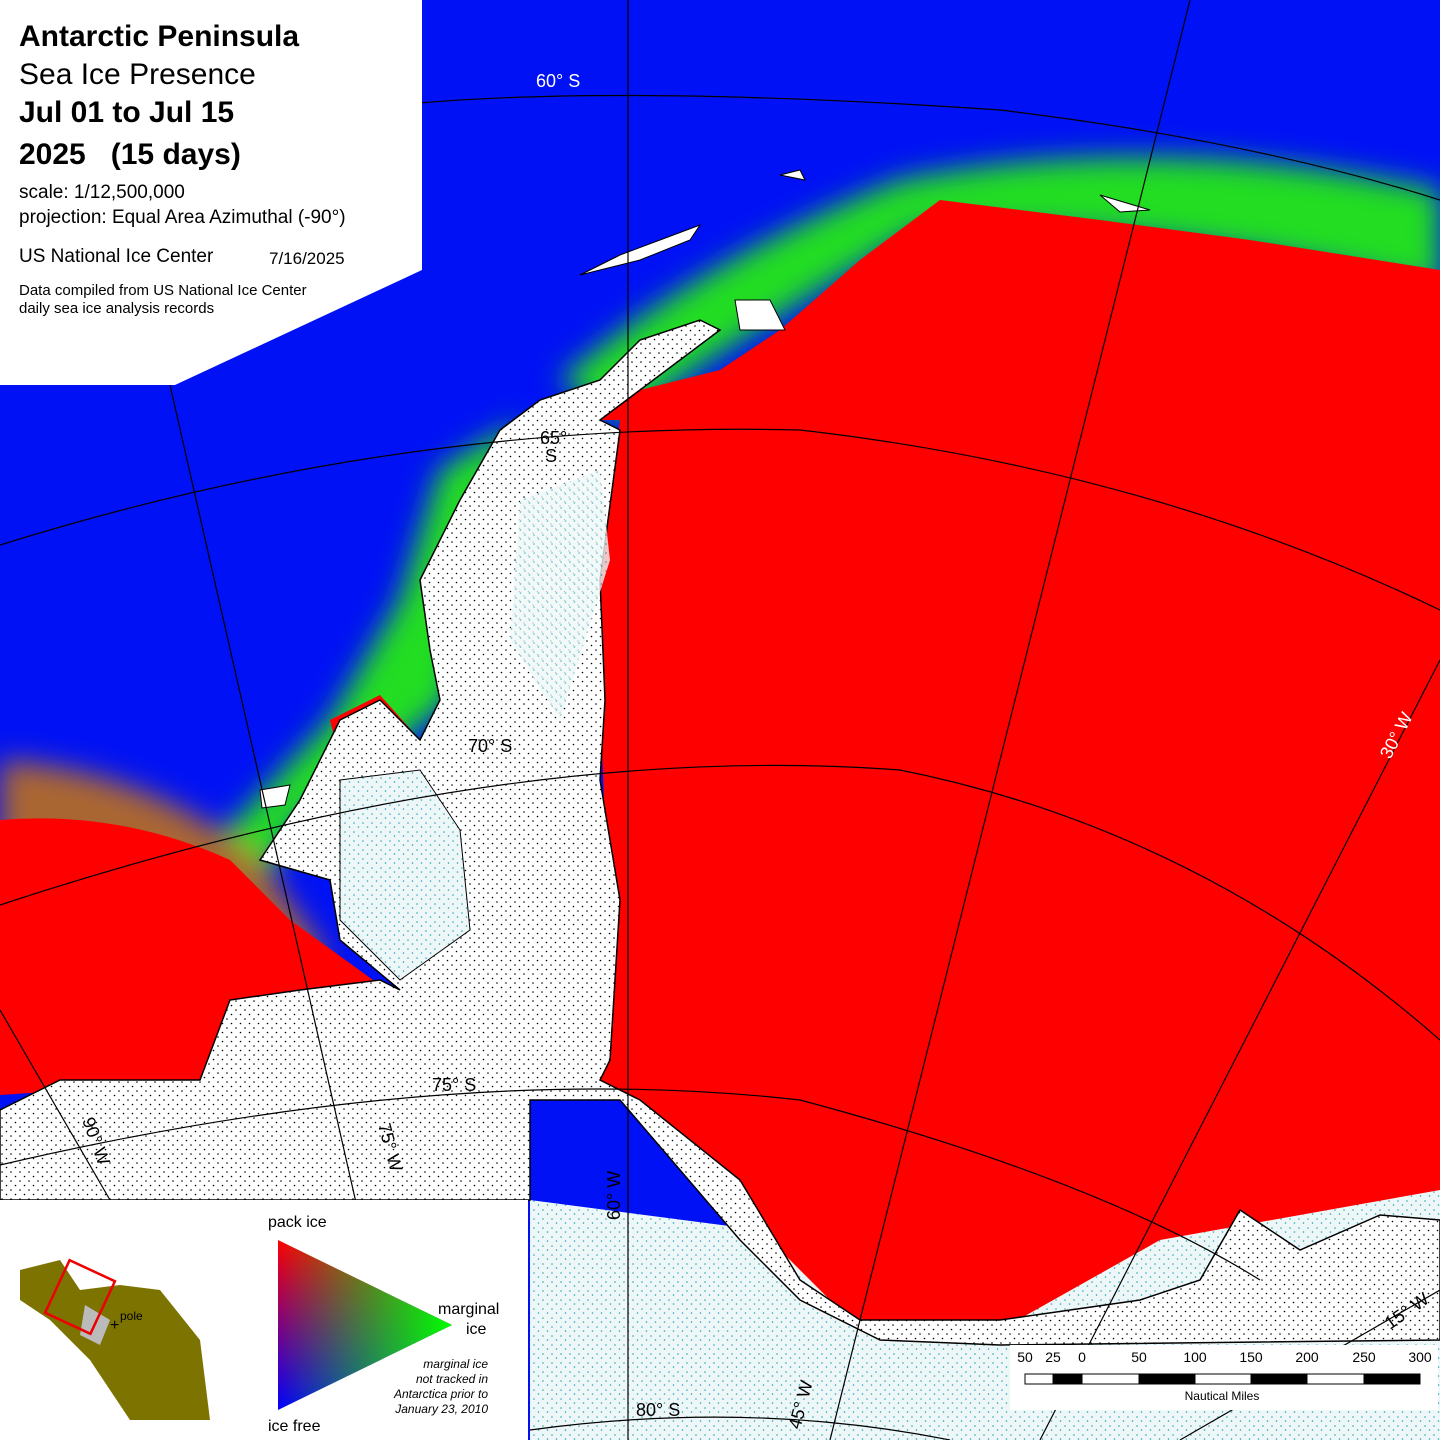 The image size is (1440, 1440). Describe the element at coordinates (115, 1339) in the screenshot. I see `inset-map: pole +` at that location.